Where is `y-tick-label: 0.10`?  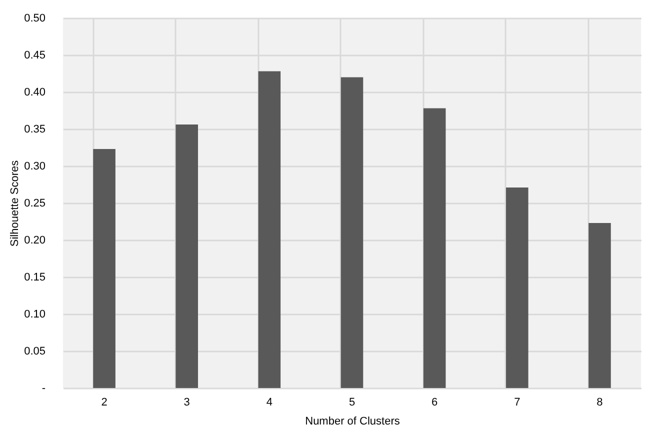
y-tick-label: 0.10 is located at coordinates (35, 314).